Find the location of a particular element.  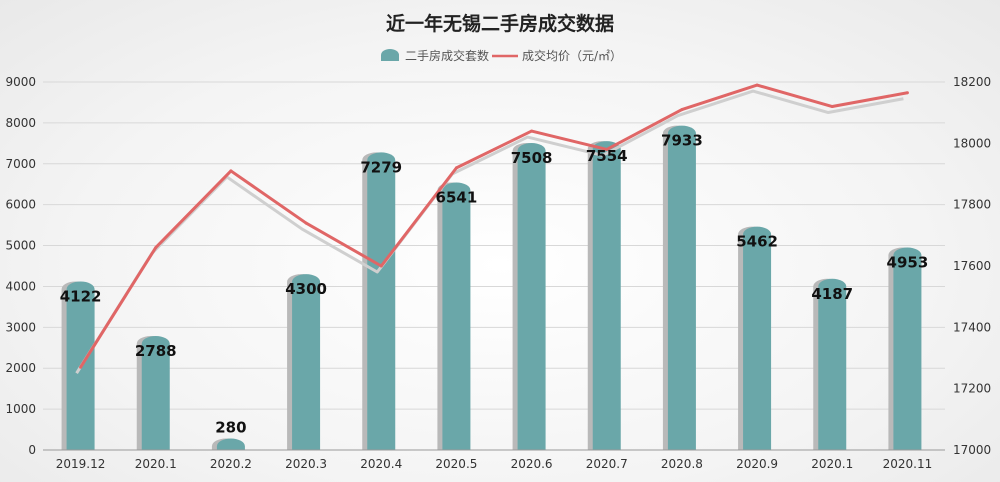

x-tick-label: 2020.5 is located at coordinates (456, 464).